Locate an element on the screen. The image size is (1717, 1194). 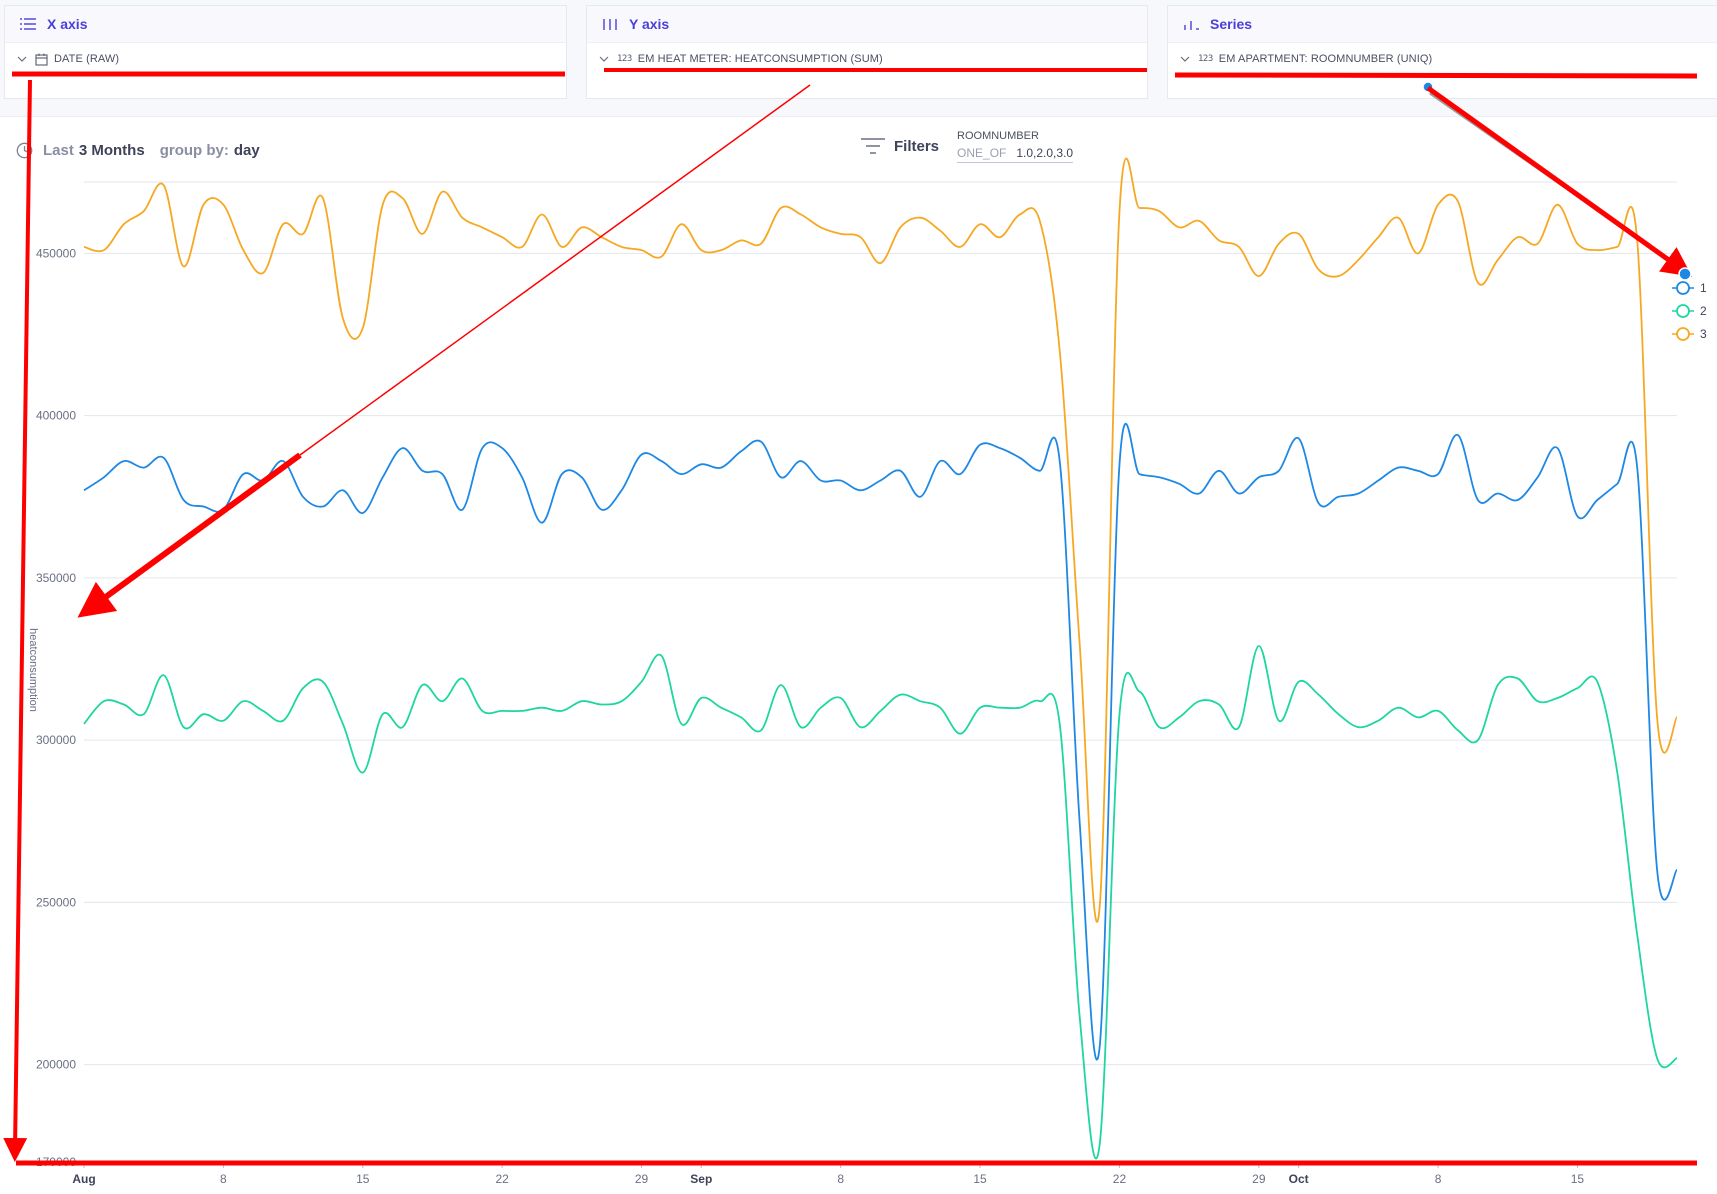
x-tick-label: Aug is located at coordinates (83, 1179).